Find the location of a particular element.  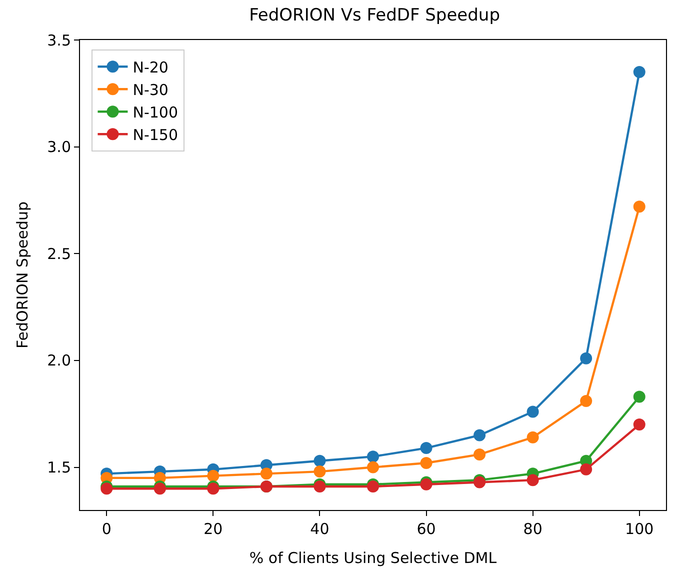

y-tick-label: 2.0 is located at coordinates (59, 361).